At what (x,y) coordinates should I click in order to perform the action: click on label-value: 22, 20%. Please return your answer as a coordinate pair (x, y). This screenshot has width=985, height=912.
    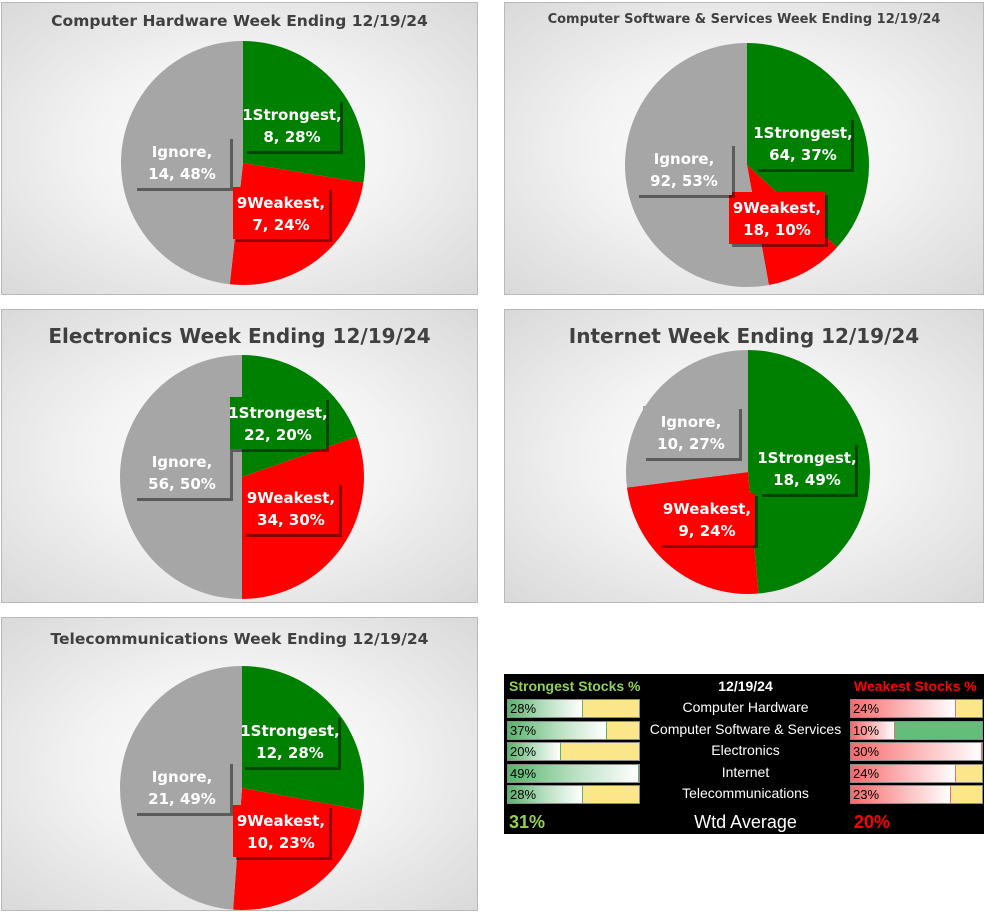
    Looking at the image, I should click on (278, 435).